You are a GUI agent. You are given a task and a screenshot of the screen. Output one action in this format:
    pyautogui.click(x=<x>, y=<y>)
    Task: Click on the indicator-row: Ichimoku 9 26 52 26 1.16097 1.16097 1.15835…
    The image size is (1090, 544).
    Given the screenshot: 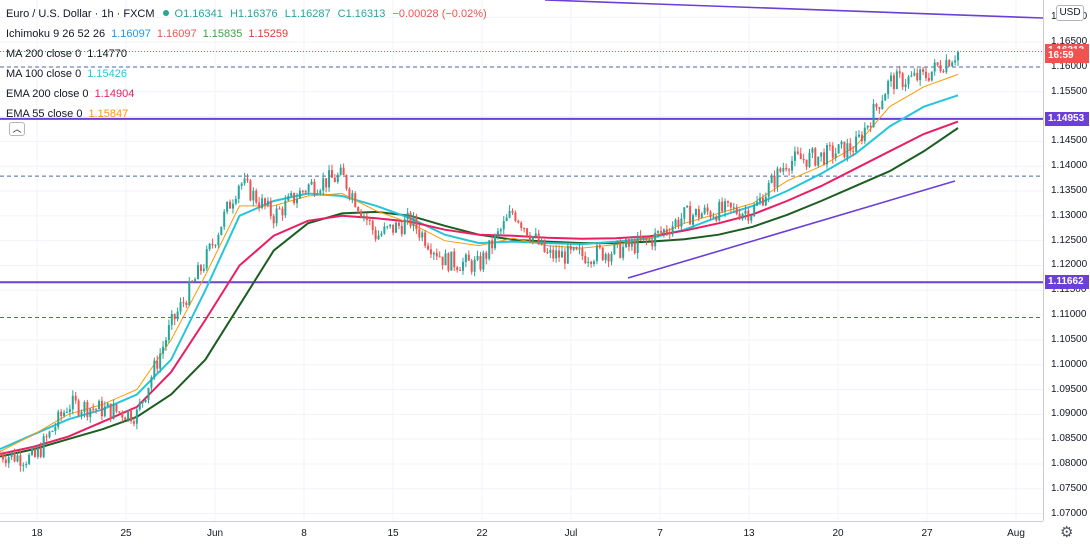 What is the action you would take?
    pyautogui.click(x=147, y=34)
    